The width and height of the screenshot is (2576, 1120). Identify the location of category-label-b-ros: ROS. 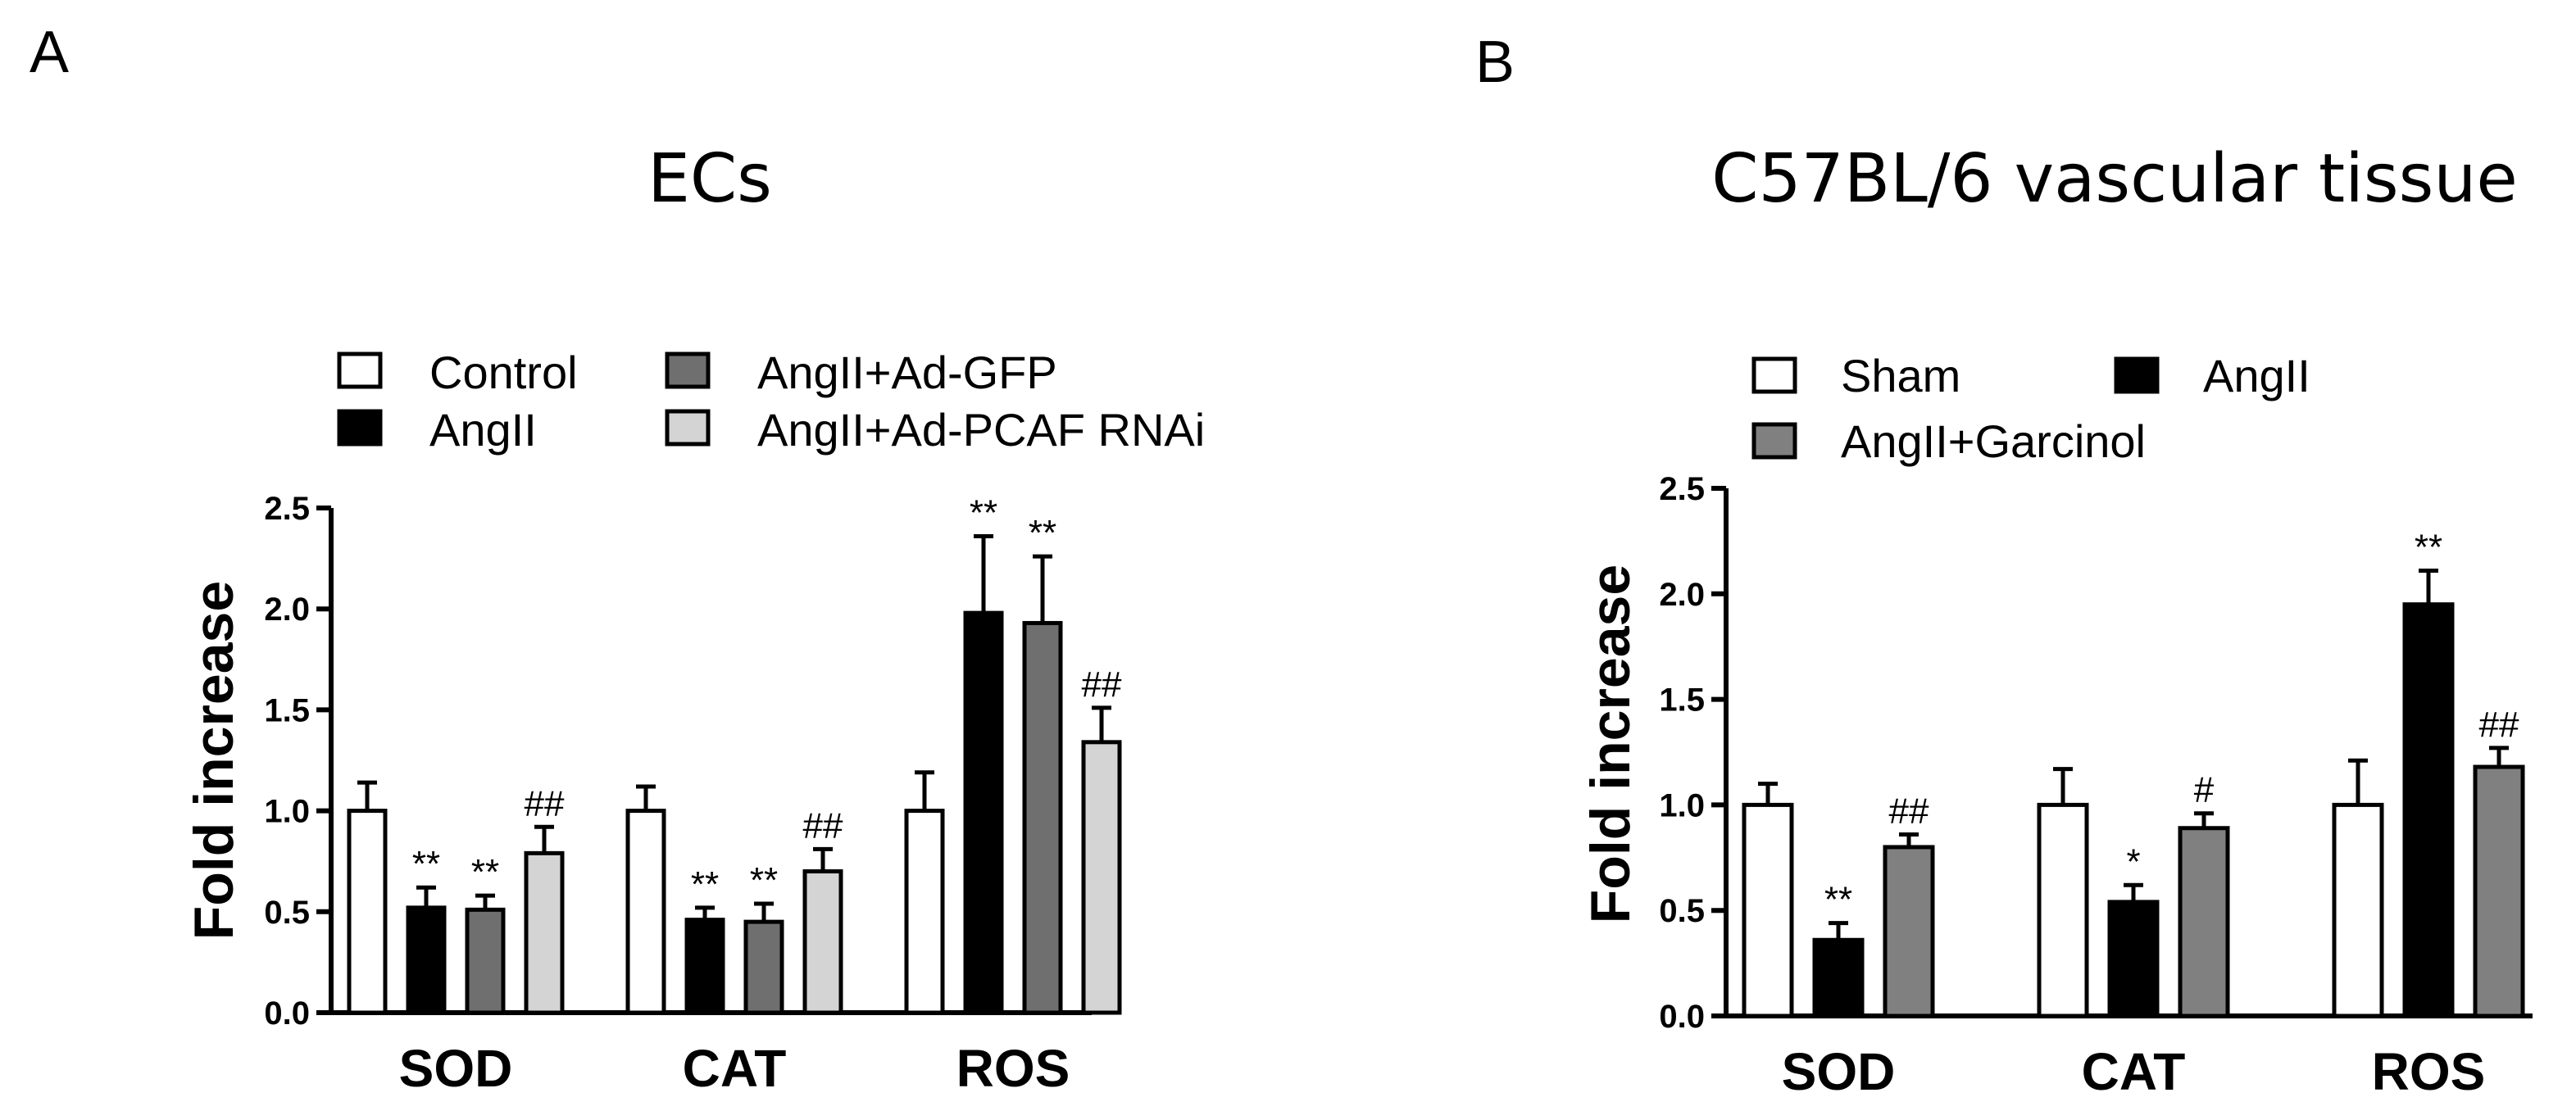
(2429, 1071).